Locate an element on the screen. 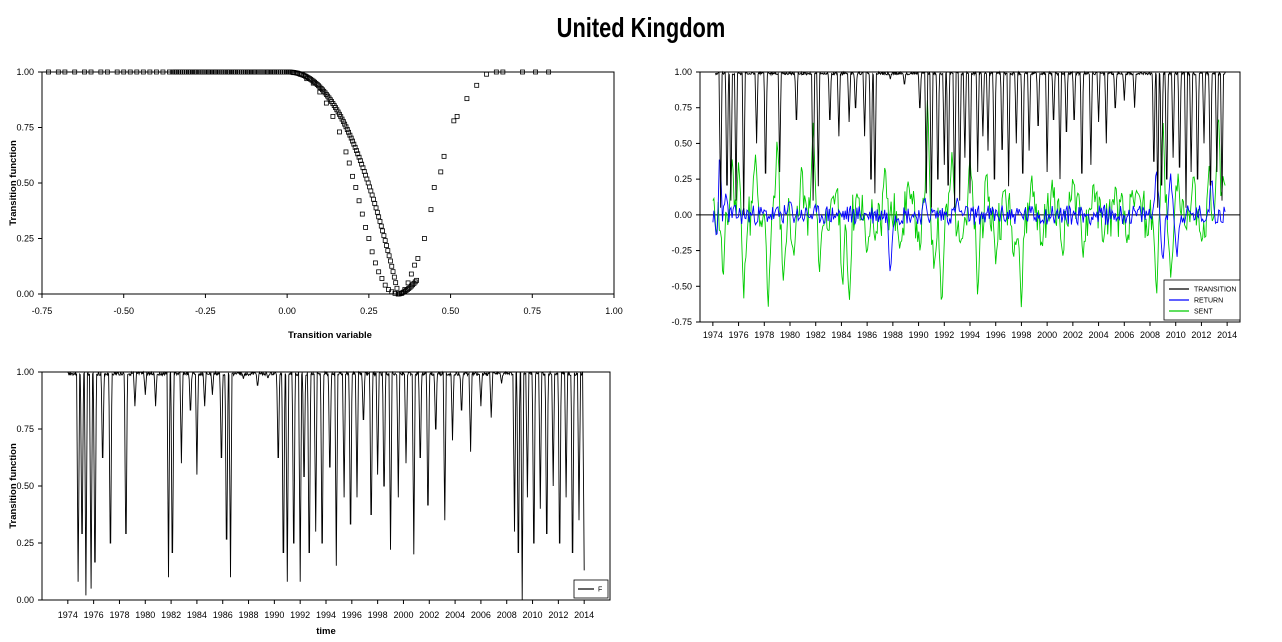 This screenshot has width=1282, height=642. x-tick-label: 1996 is located at coordinates (996, 335).